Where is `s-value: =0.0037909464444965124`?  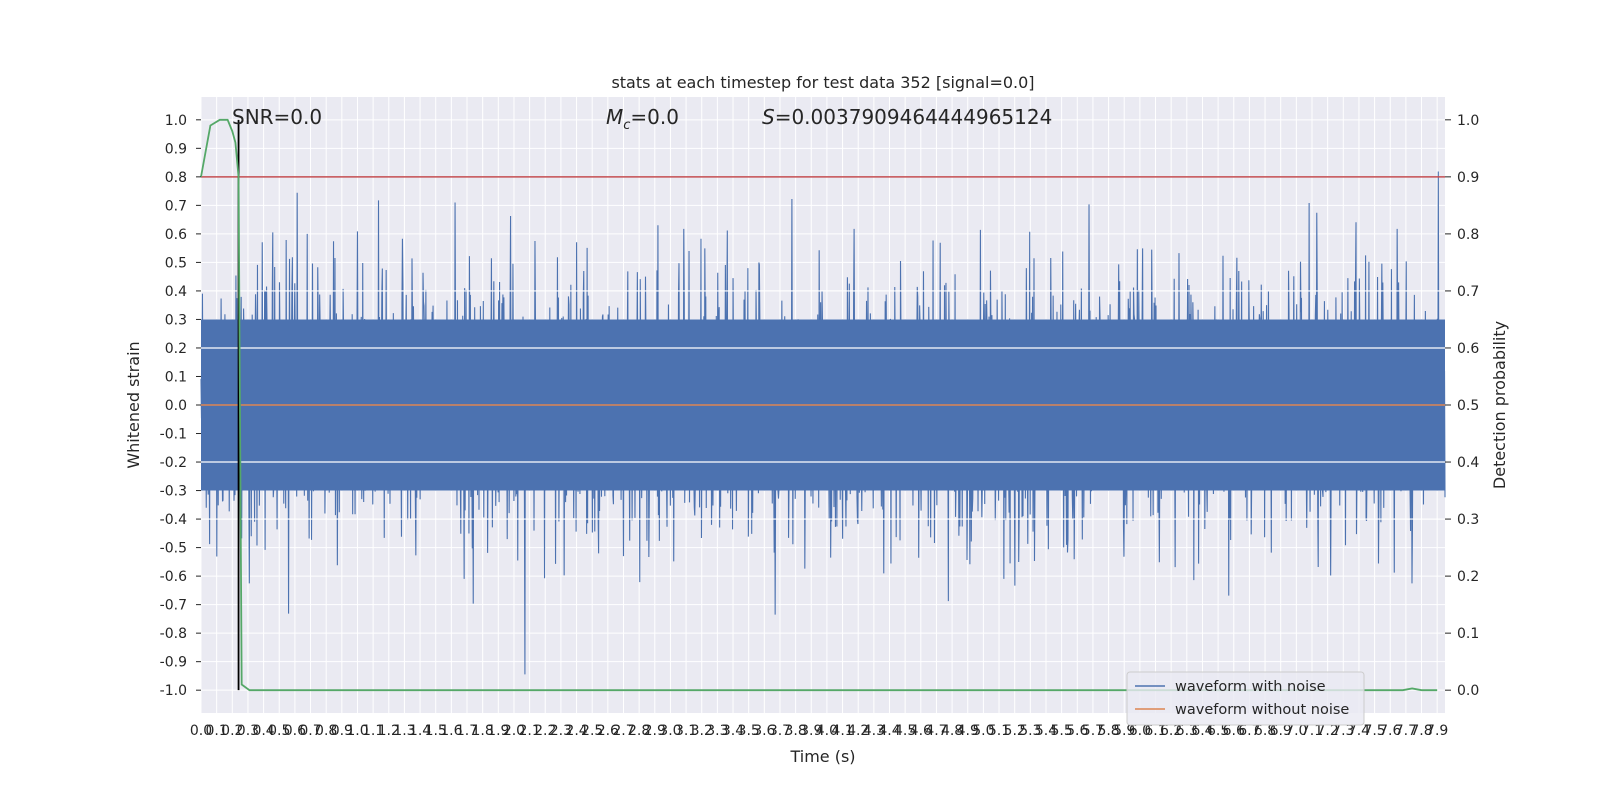 s-value: =0.0037909464444965124 is located at coordinates (914, 117).